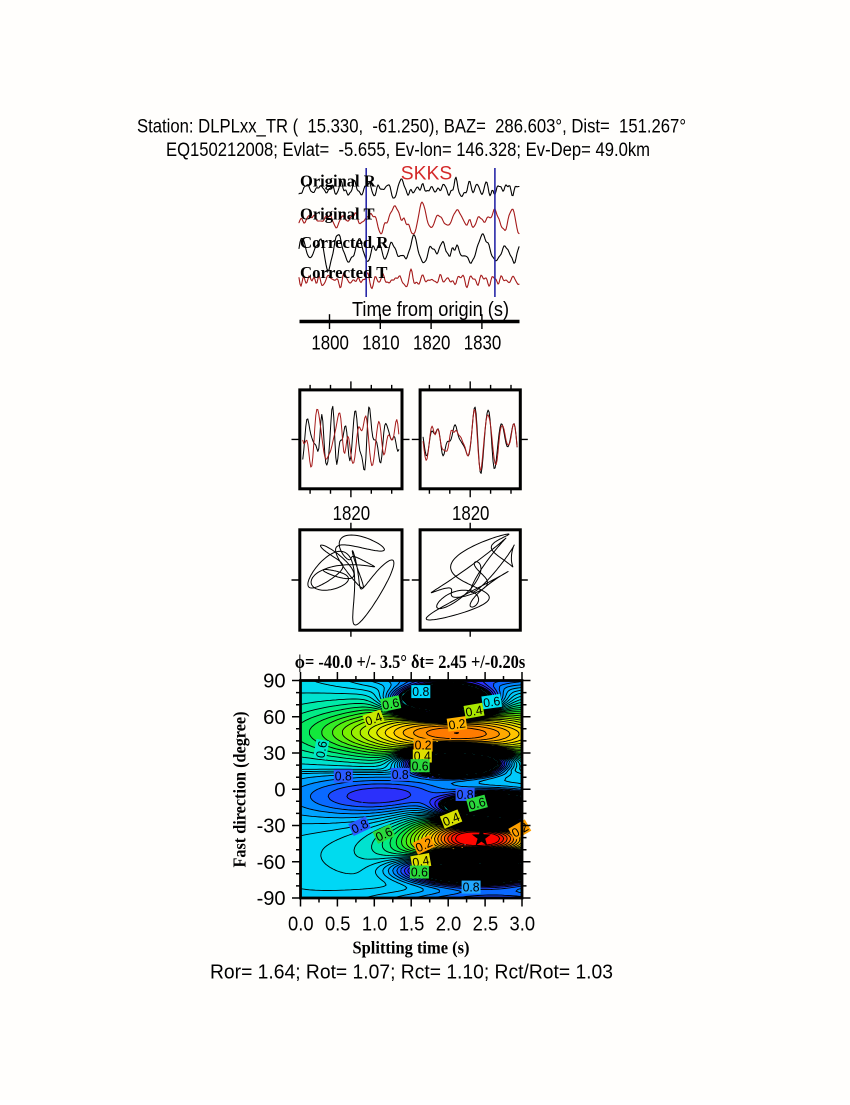 This screenshot has height=1105, width=850. Describe the element at coordinates (449, 923) in the screenshot. I see `svg-text: 2.0` at that location.